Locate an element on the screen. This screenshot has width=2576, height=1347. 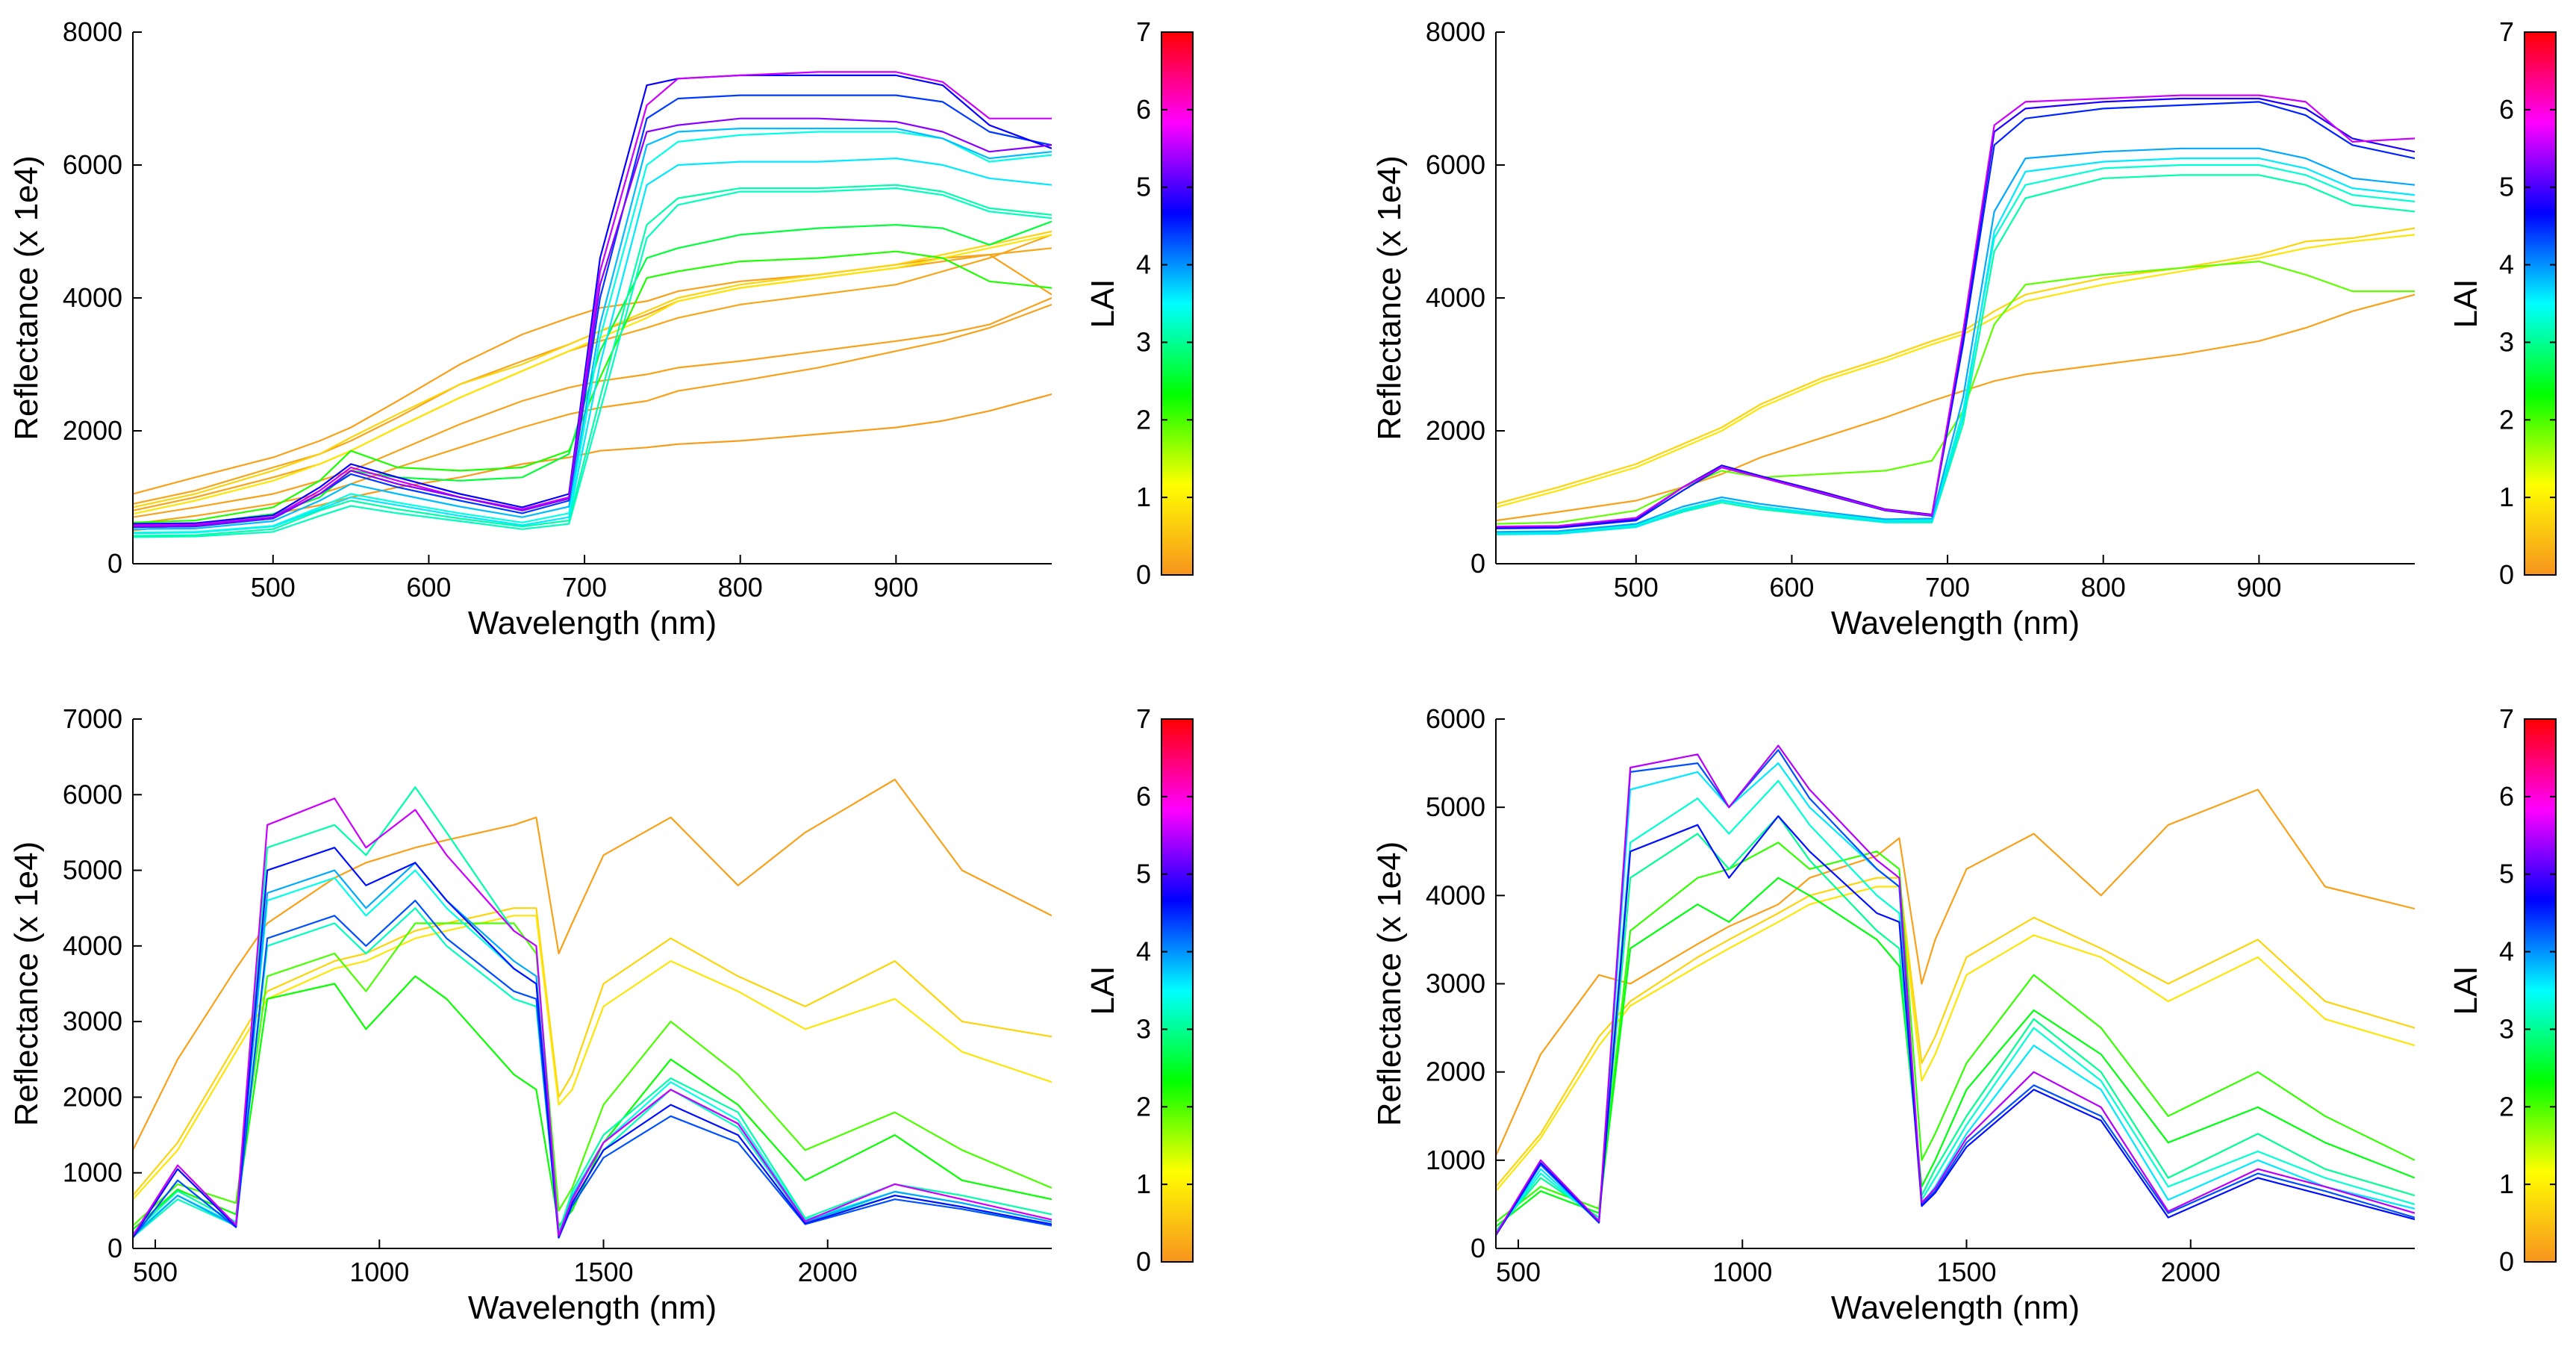
x-tick-label: 700 is located at coordinates (1947, 587).